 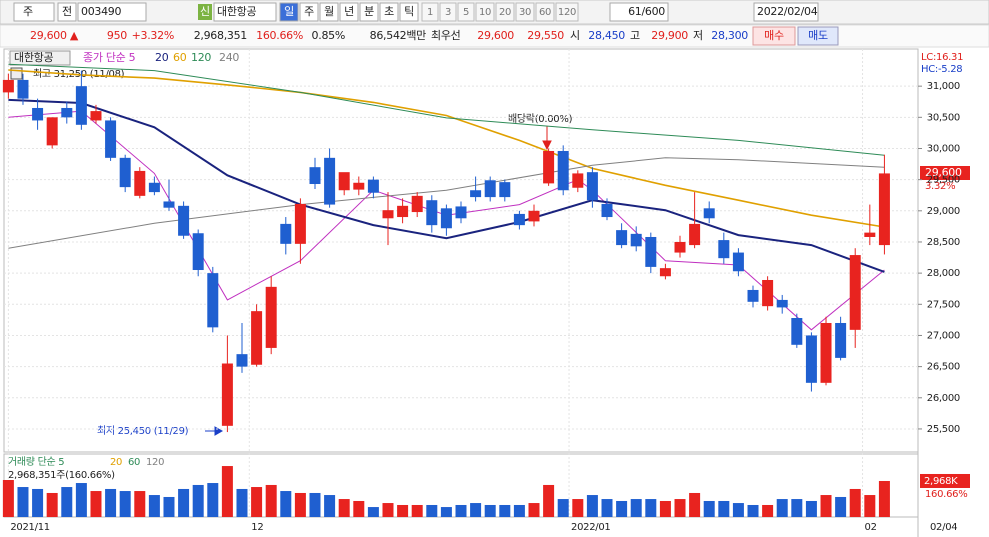 I want to click on step: 5, so click(x=466, y=12).